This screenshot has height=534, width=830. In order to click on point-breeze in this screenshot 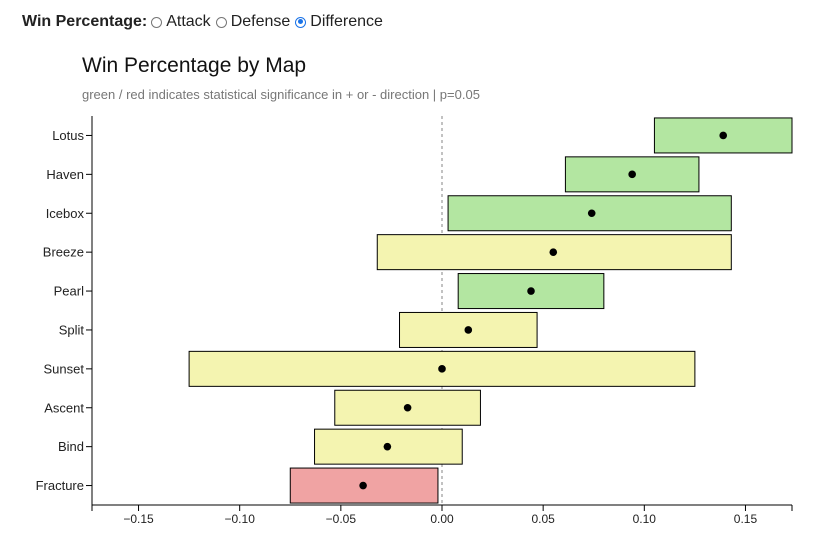, I will do `click(553, 252)`.